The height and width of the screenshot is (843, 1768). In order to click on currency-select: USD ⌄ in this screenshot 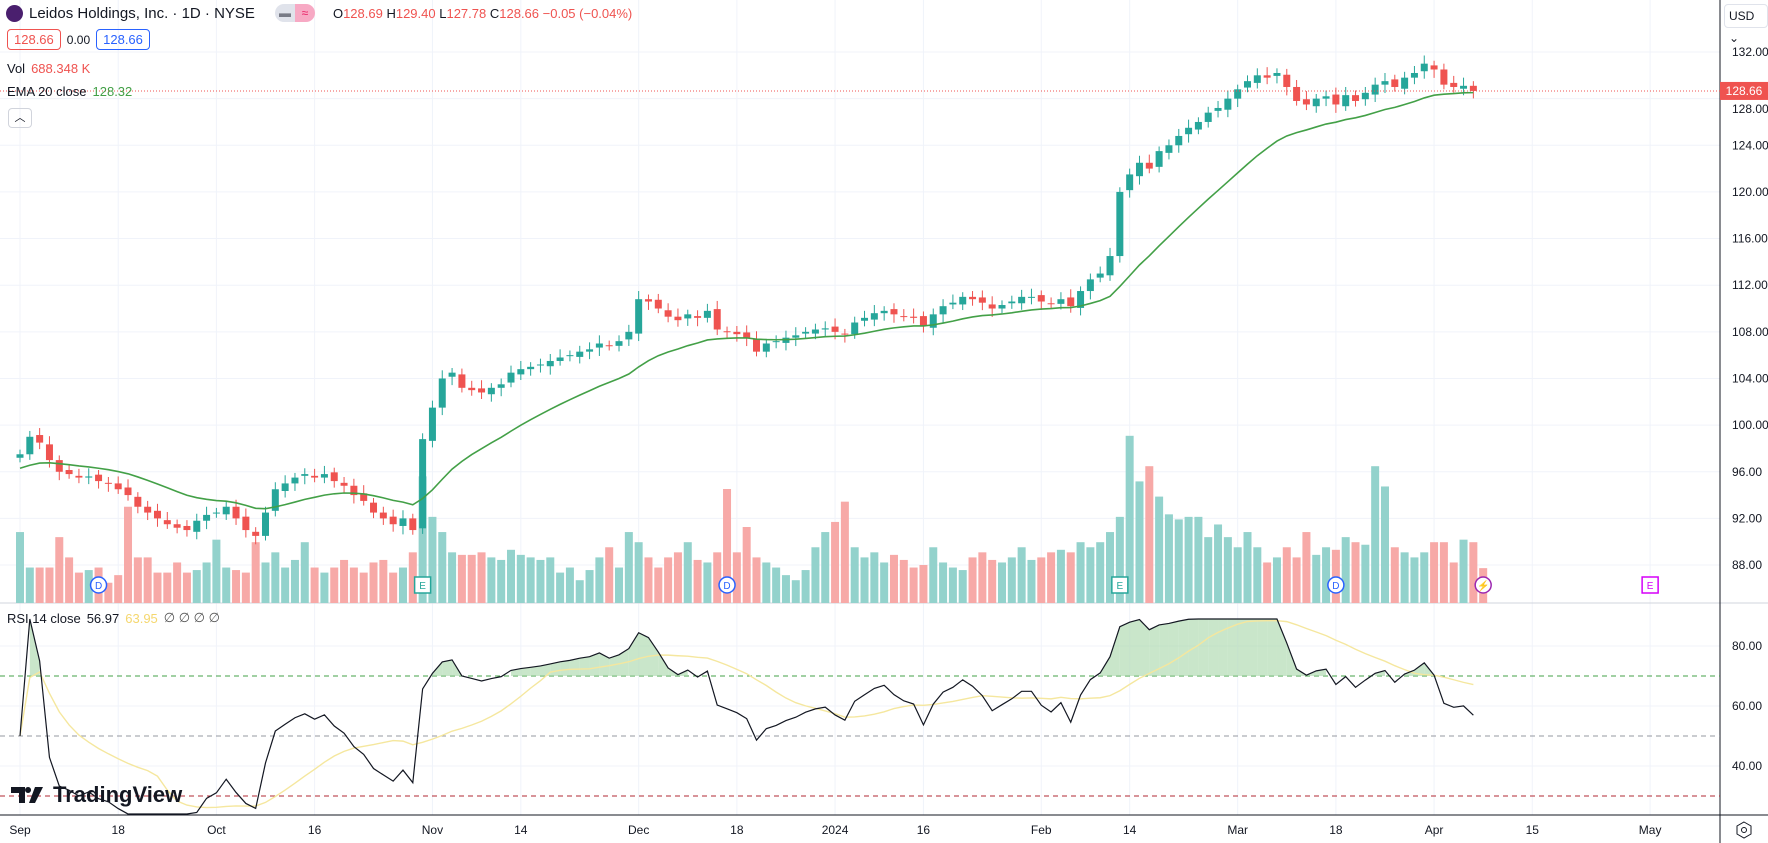, I will do `click(1746, 24)`.